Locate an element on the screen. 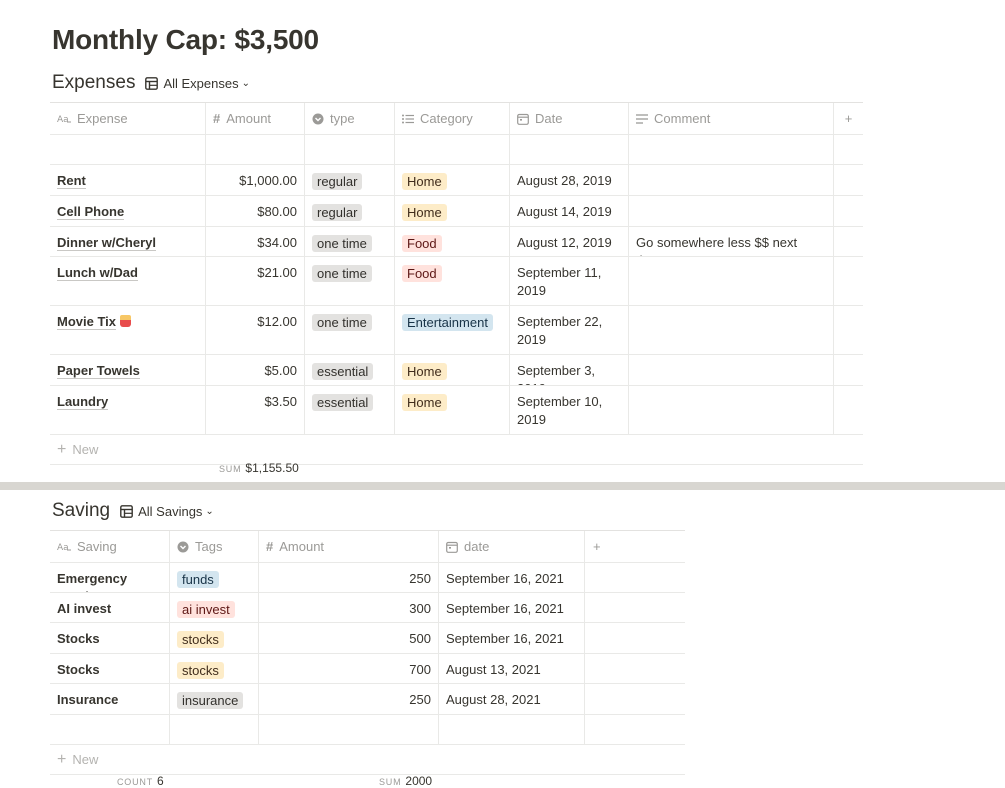  expense-name: Lunch w/Dad is located at coordinates (128, 281).